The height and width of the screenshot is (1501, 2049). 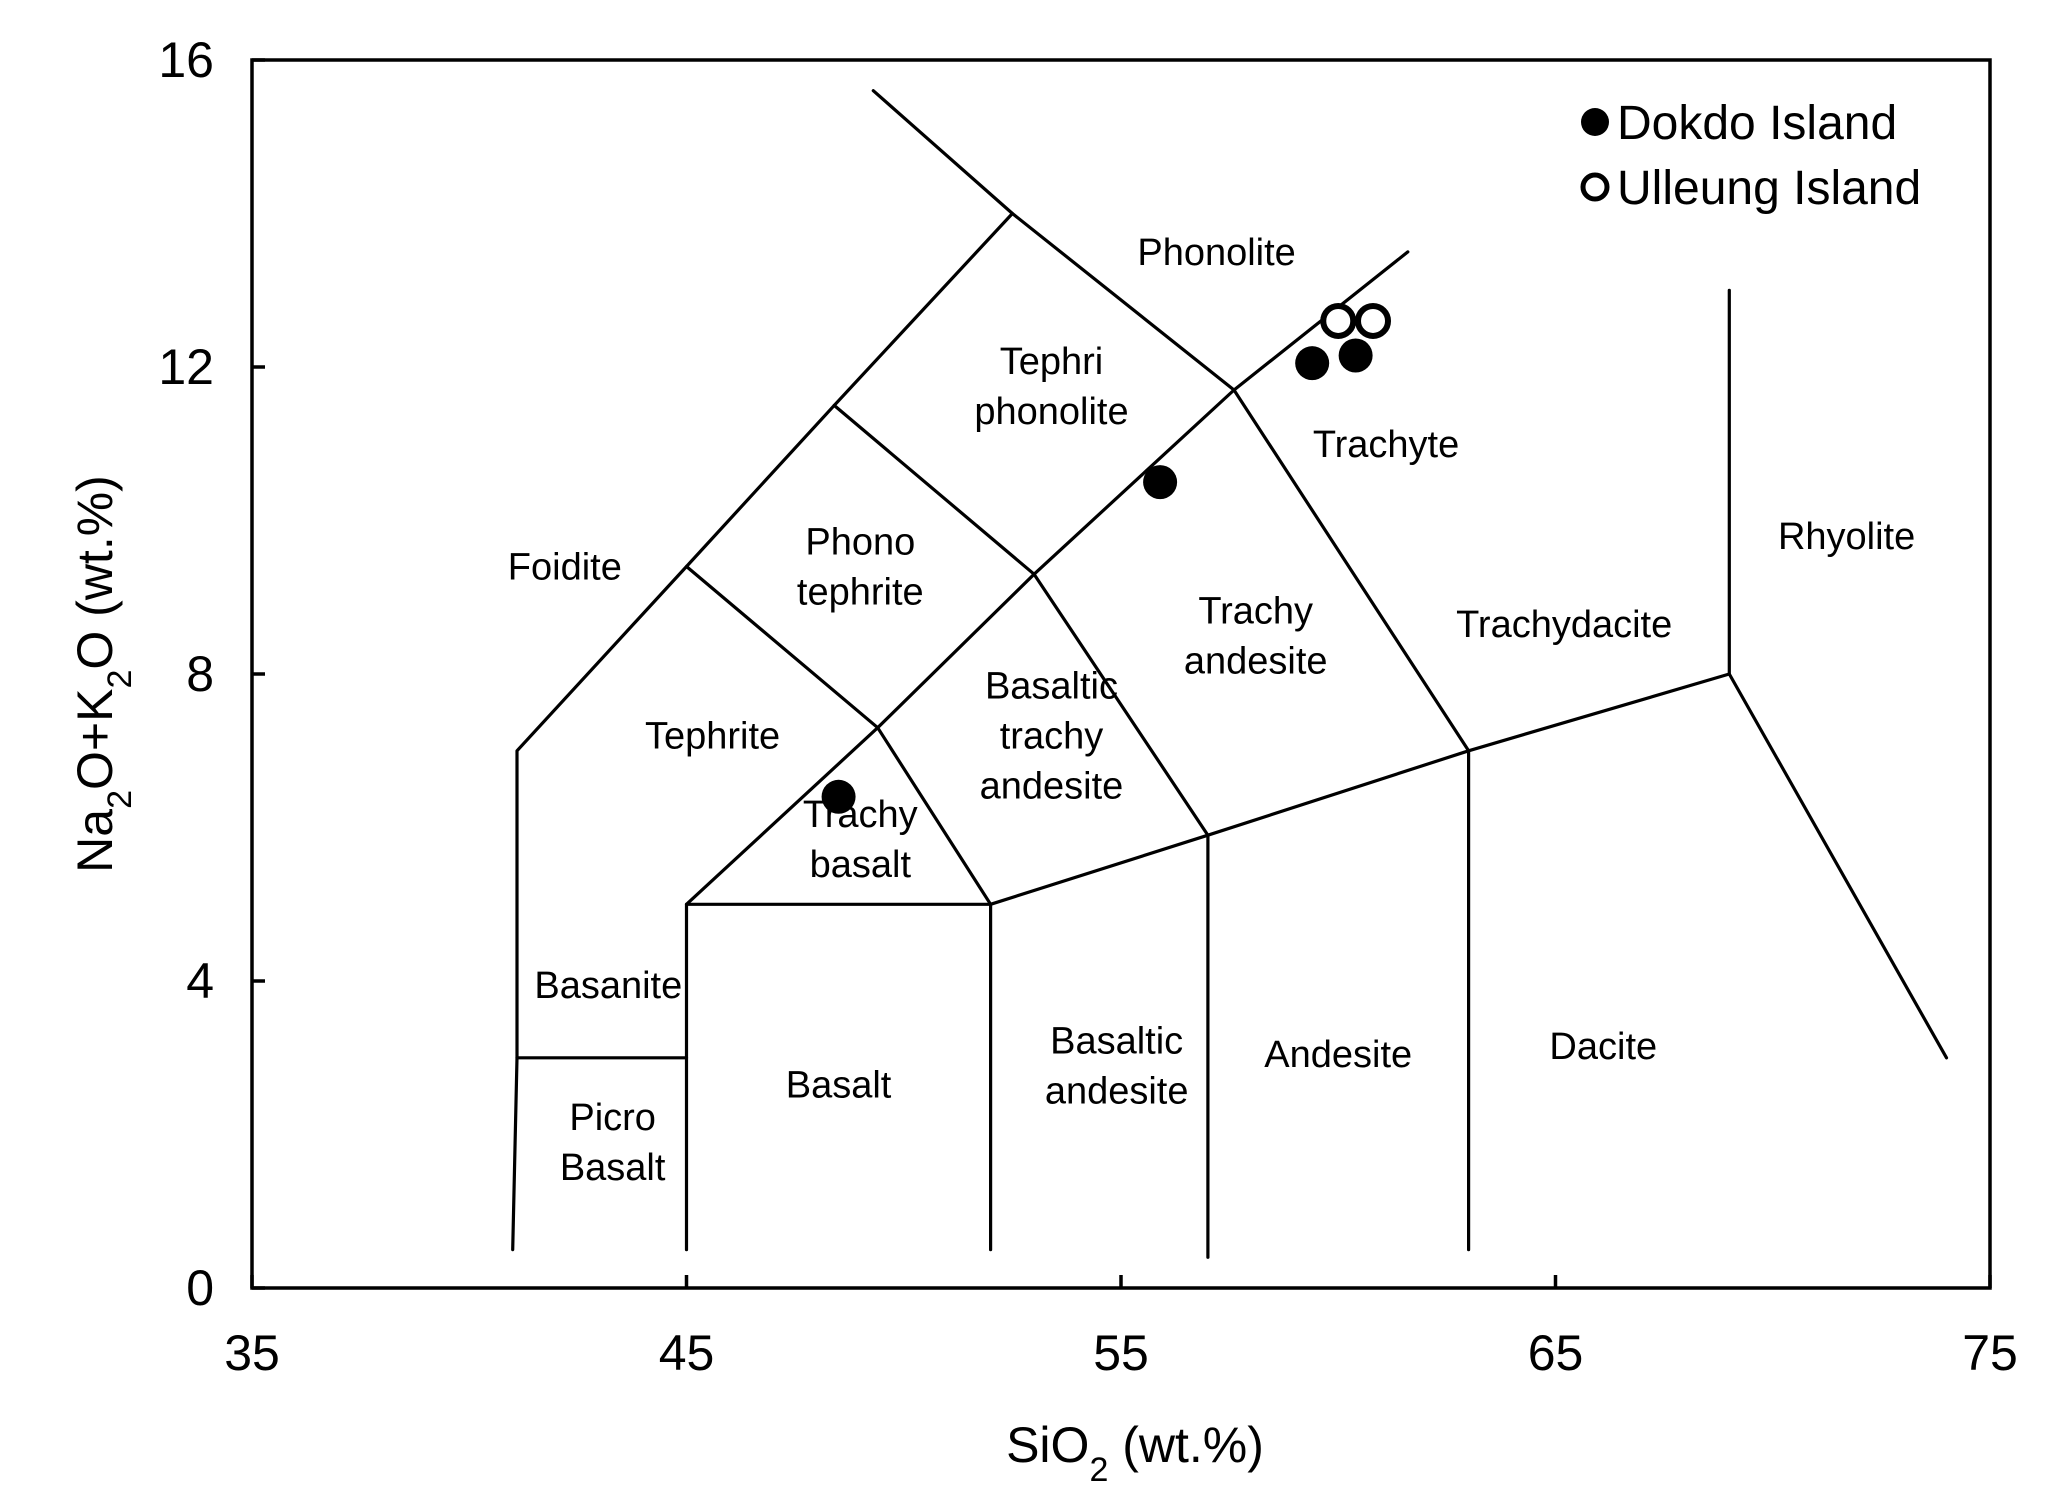 I want to click on x-tick-label: 45, so click(x=687, y=1353).